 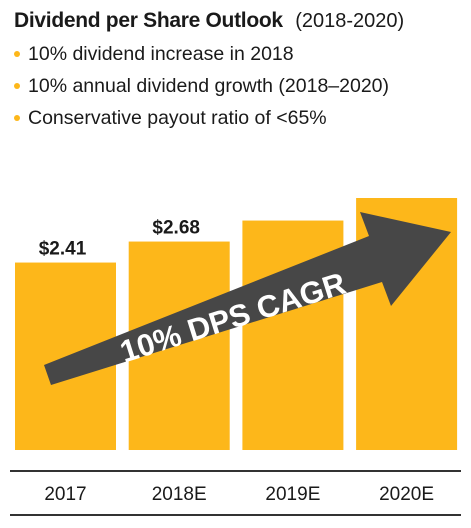 What do you see at coordinates (65, 494) in the screenshot?
I see `x-tick-label: 2017` at bounding box center [65, 494].